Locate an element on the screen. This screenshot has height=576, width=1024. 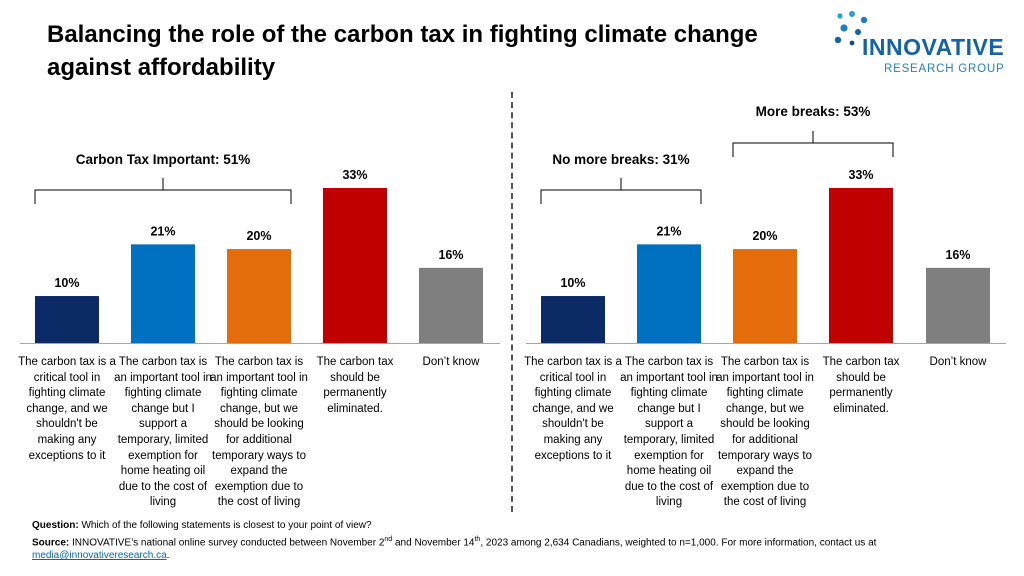
logo-name: INNOVATIVE is located at coordinates (933, 47).